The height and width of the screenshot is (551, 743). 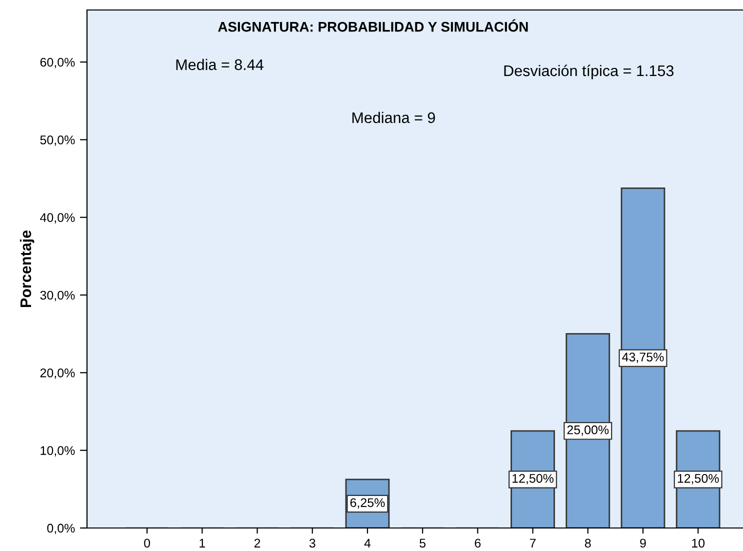 I want to click on x-tick-label: 1, so click(x=203, y=543).